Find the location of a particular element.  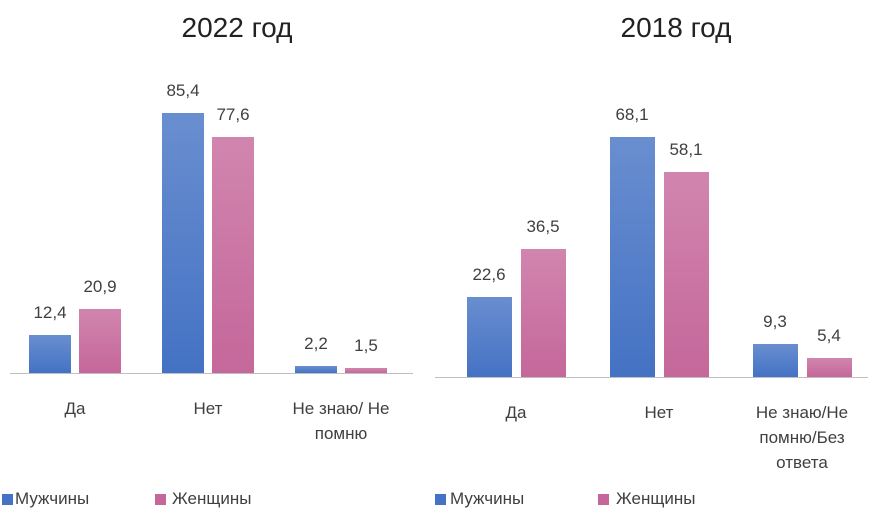

data-label: 5,4 is located at coordinates (829, 335).